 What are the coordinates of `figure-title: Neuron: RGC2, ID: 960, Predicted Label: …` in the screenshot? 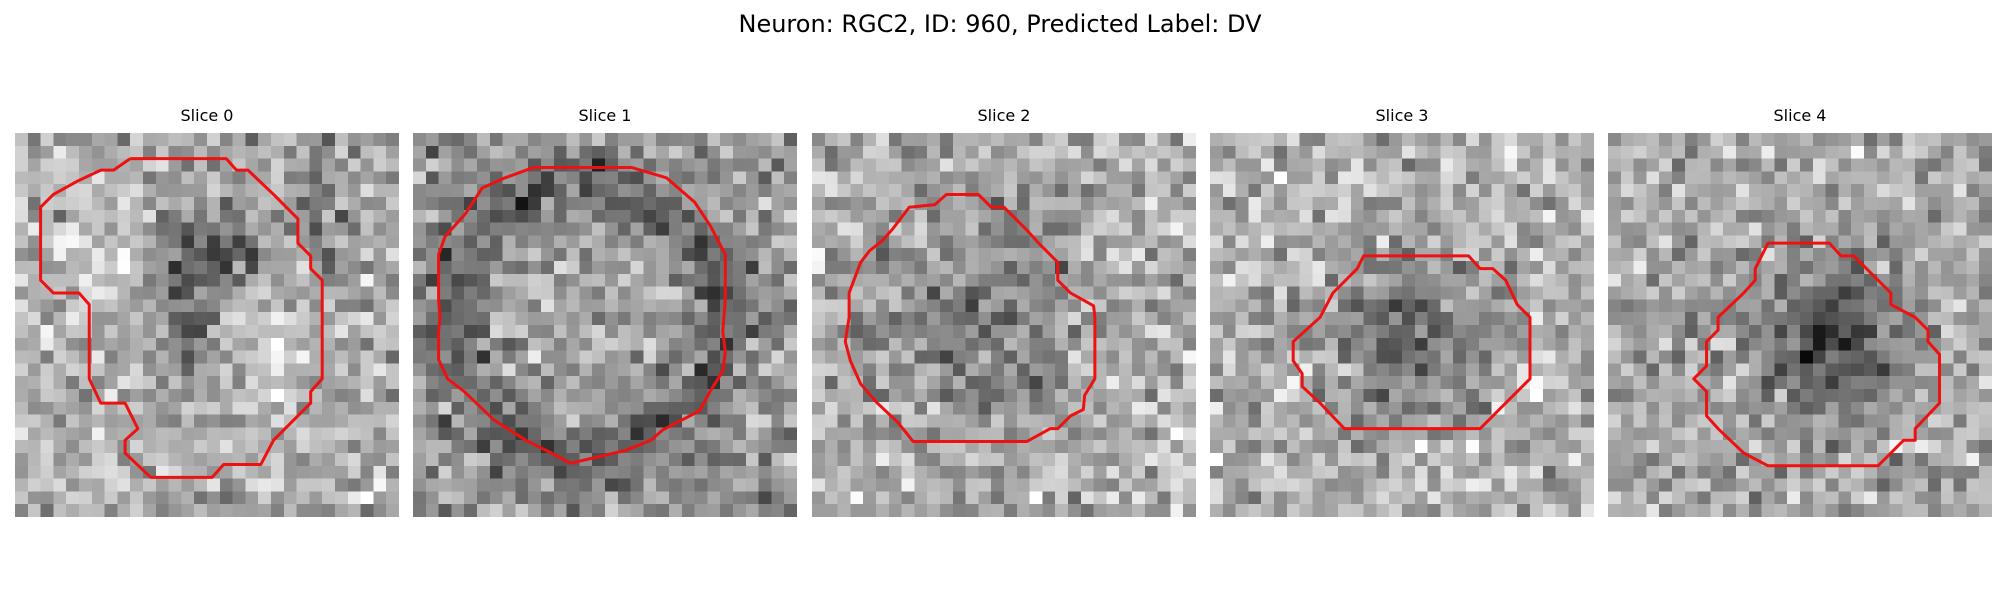 It's located at (1000, 24).